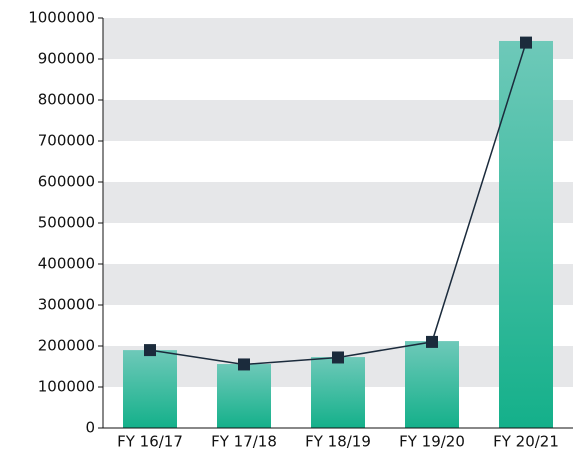 Image resolution: width=573 pixels, height=456 pixels. I want to click on y-tick-label: 900000, so click(66, 59).